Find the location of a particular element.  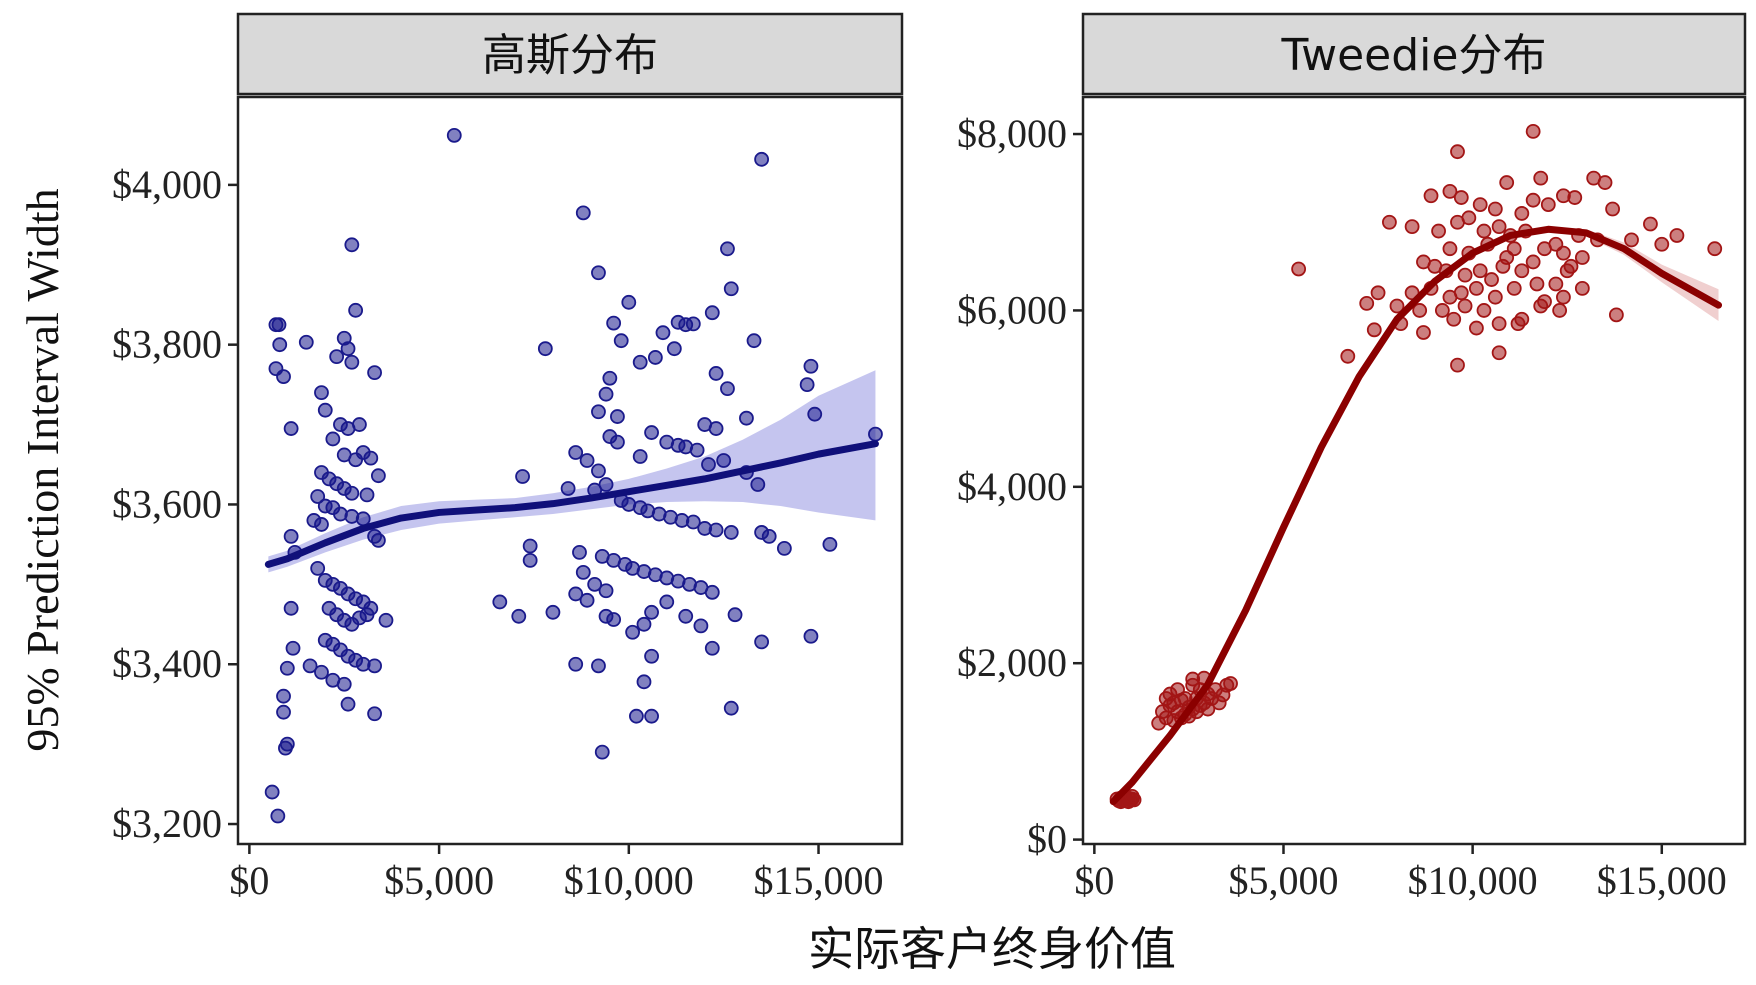

y-tick-label: $6,000 is located at coordinates (1012, 309).